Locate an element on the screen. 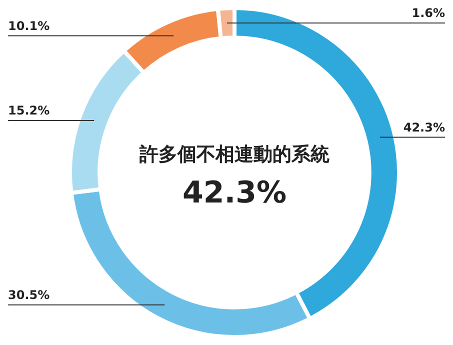 The image size is (453, 345). data-label: 1.6% is located at coordinates (428, 13).